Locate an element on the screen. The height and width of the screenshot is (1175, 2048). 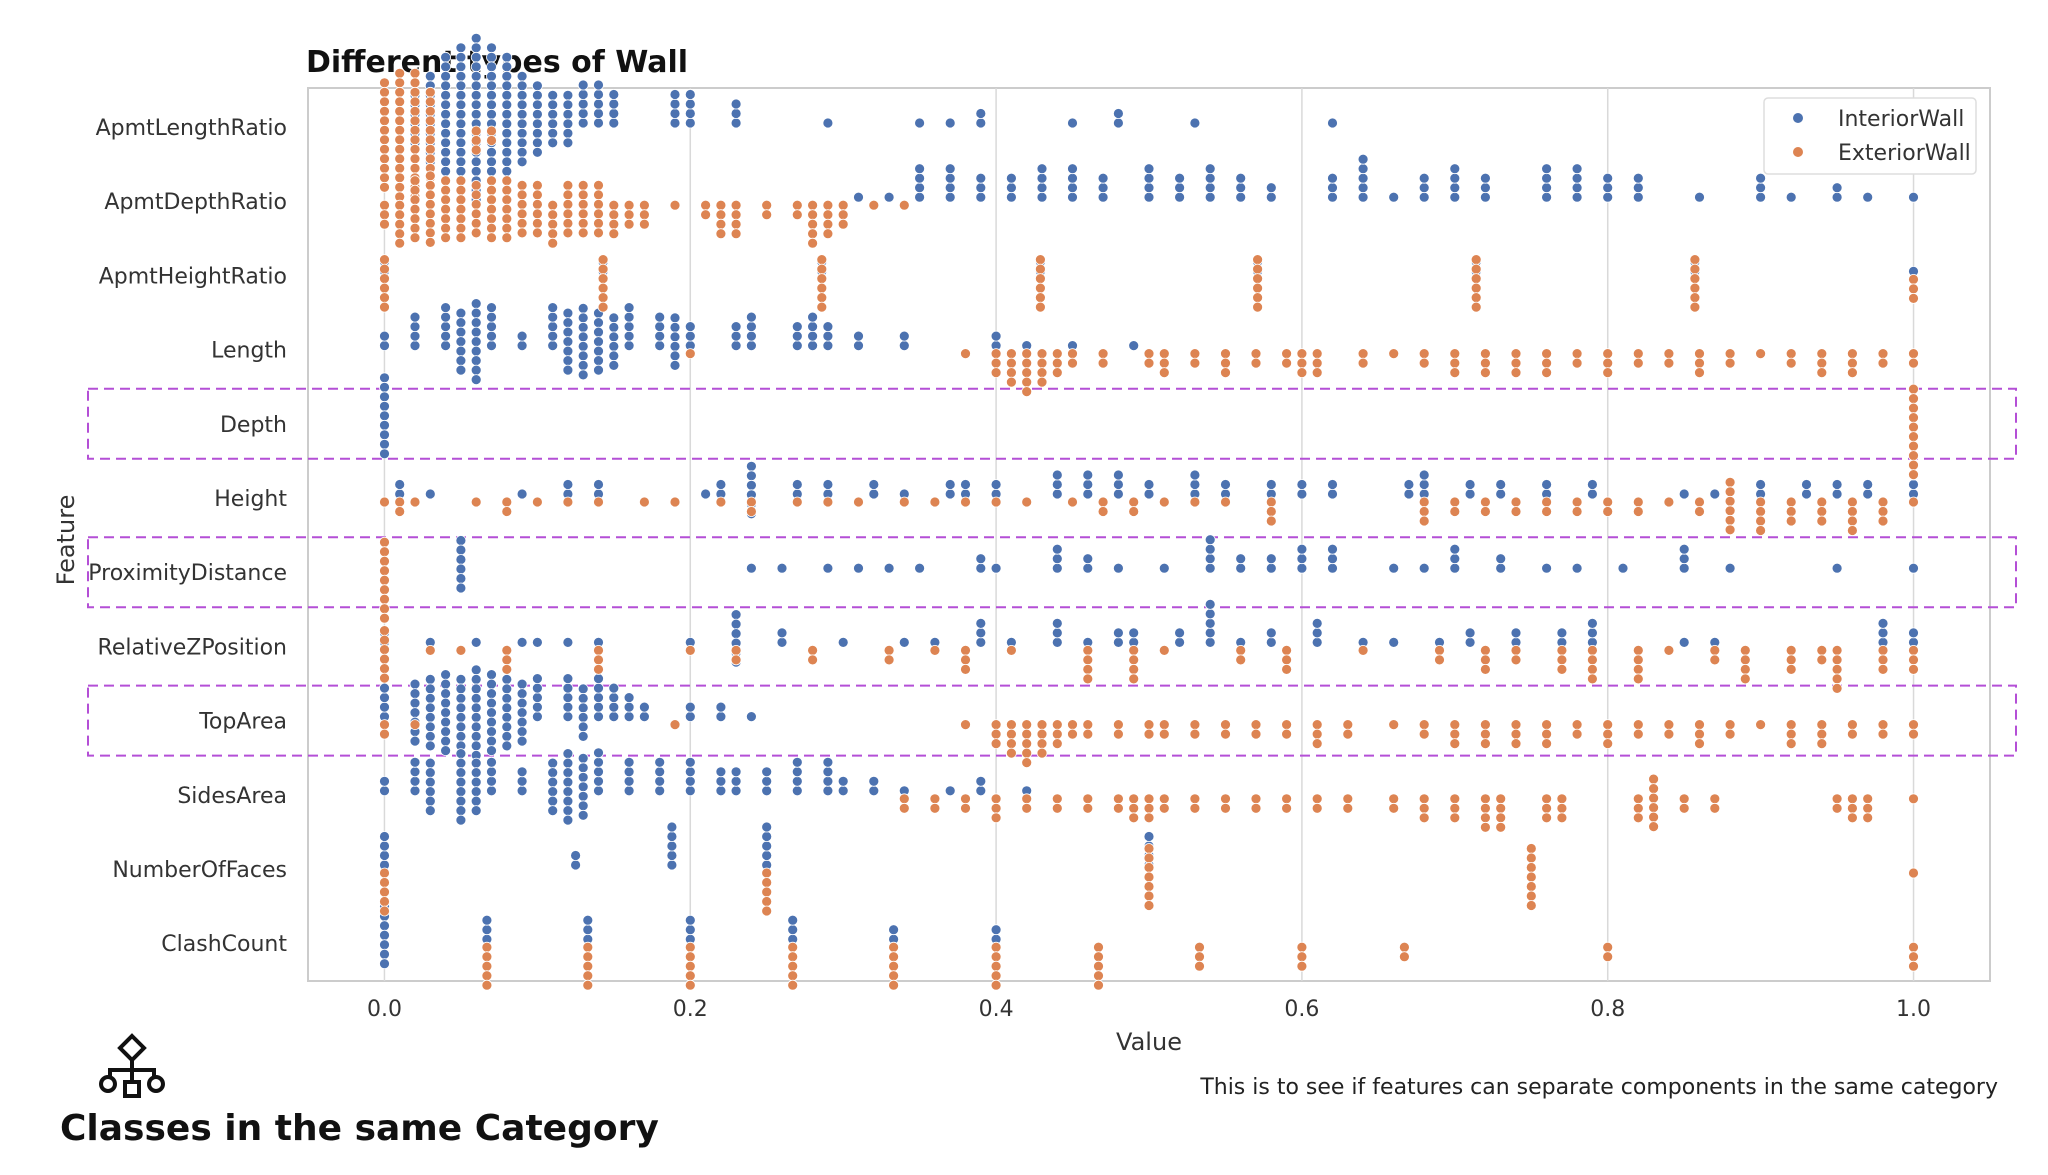
point-exteriorwall-toparea is located at coordinates (1546, 734).